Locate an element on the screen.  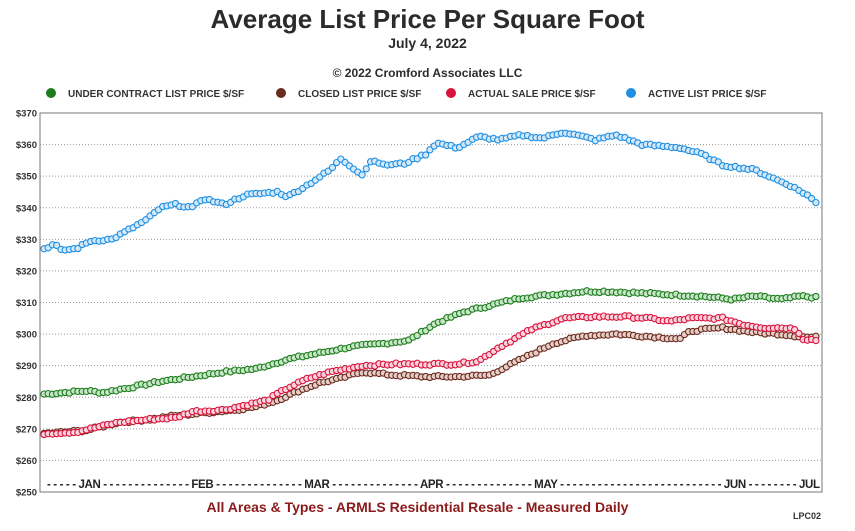
y-tick-label: $360 is located at coordinates (26, 145).